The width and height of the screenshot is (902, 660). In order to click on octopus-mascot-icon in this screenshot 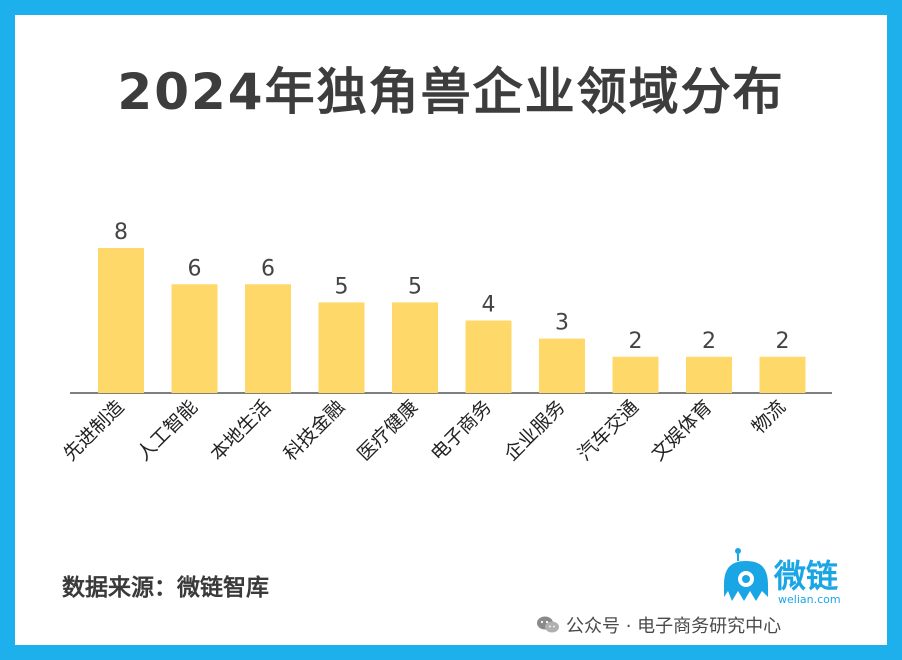, I will do `click(746, 574)`.